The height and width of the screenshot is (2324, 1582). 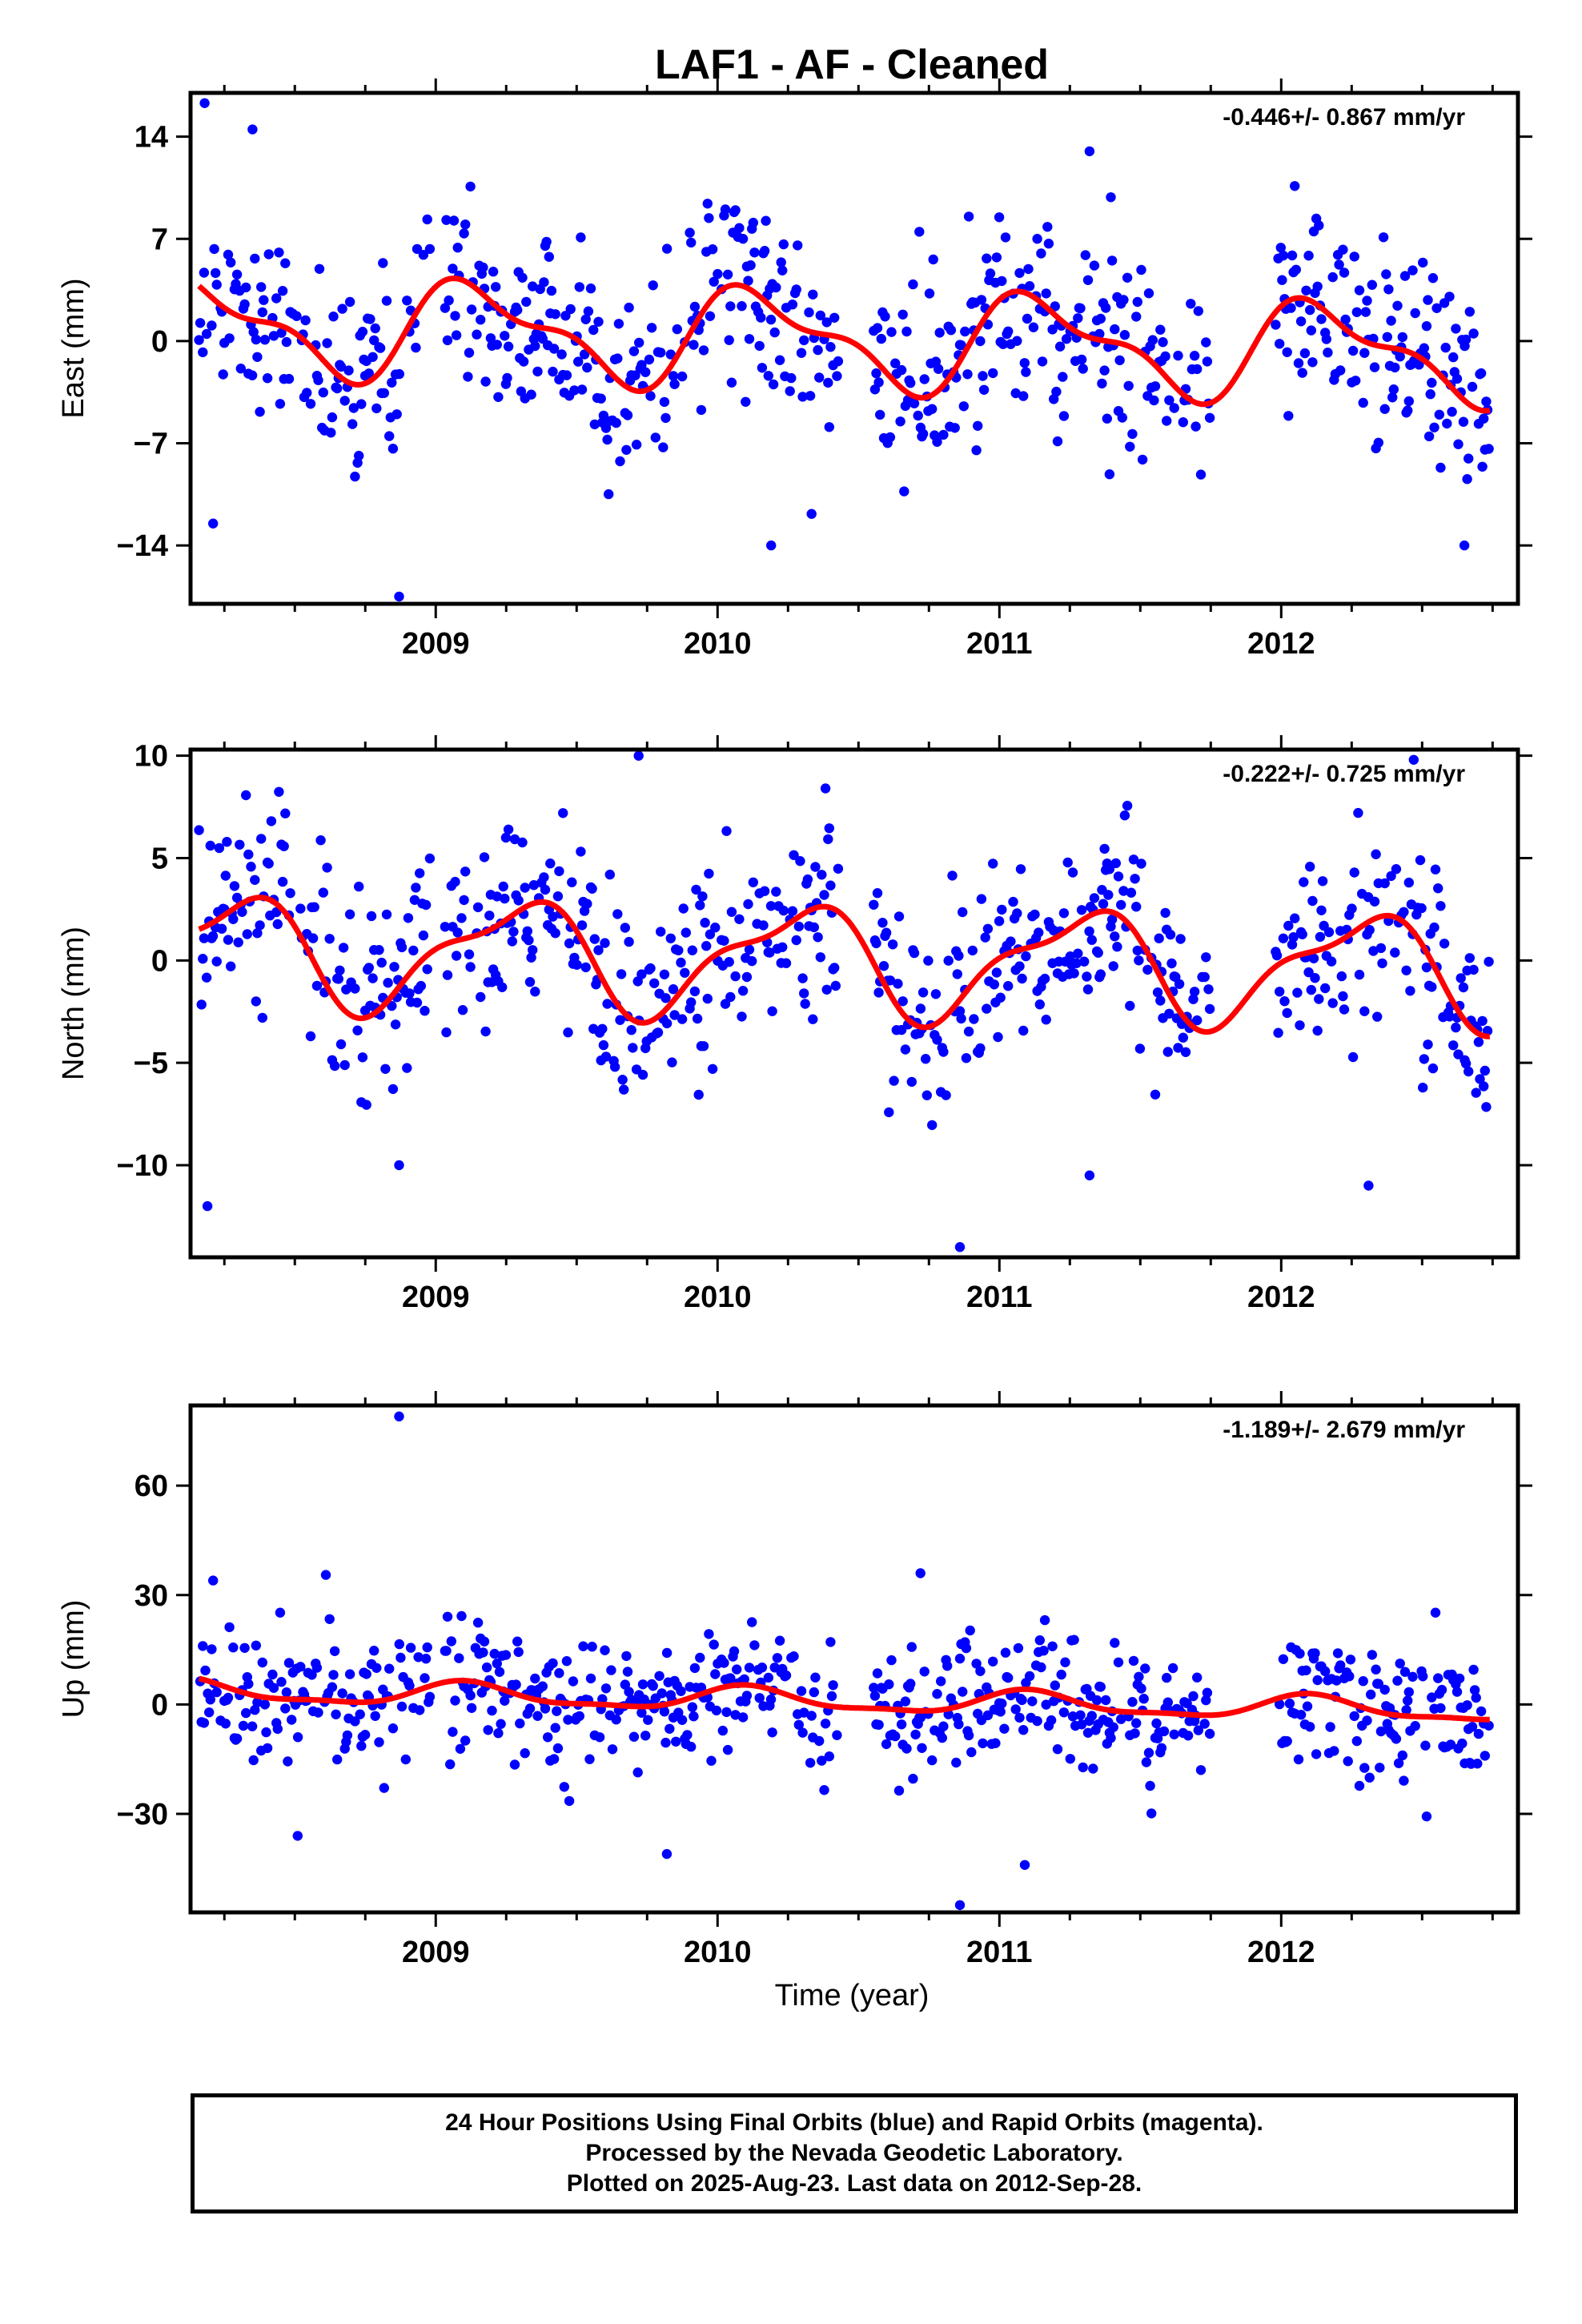 What do you see at coordinates (436, 1953) in the screenshot?
I see `up-x-tick-label: 2009` at bounding box center [436, 1953].